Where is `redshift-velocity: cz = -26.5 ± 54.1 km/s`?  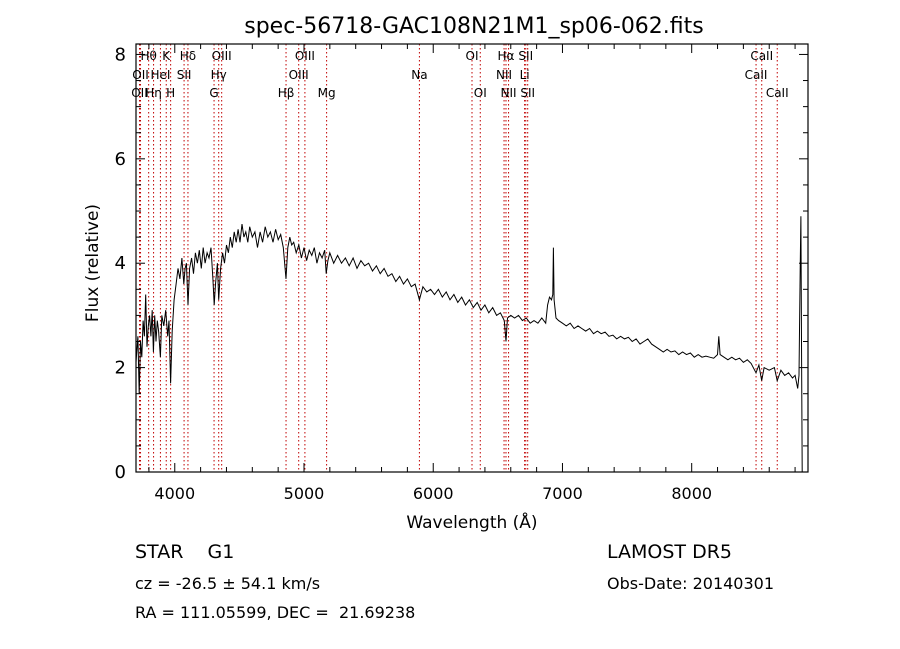
redshift-velocity: cz = -26.5 ± 54.1 km/s is located at coordinates (228, 583).